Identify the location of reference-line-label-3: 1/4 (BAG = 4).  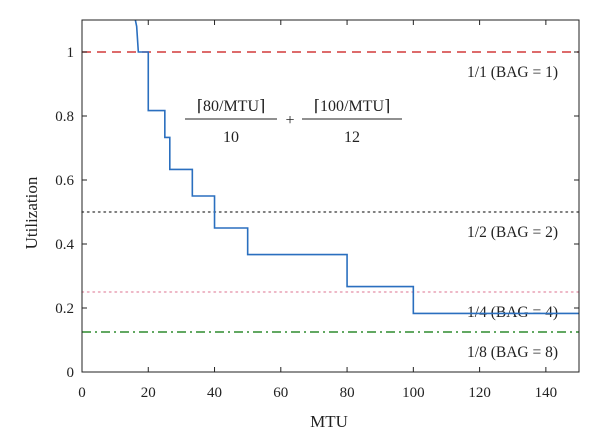
(512, 312).